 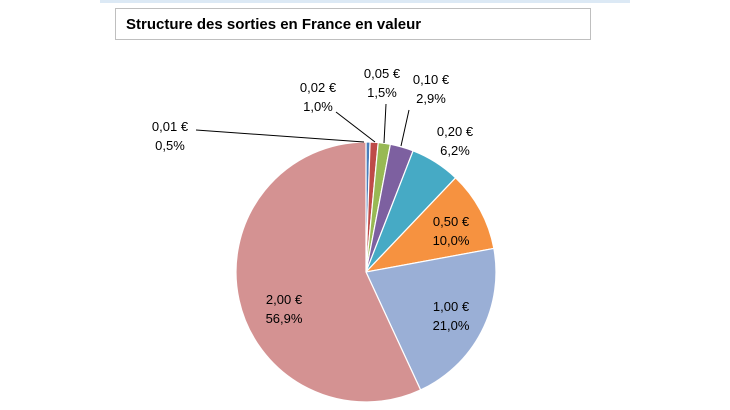 What do you see at coordinates (431, 79) in the screenshot?
I see `slice-category-label: 0,10 €` at bounding box center [431, 79].